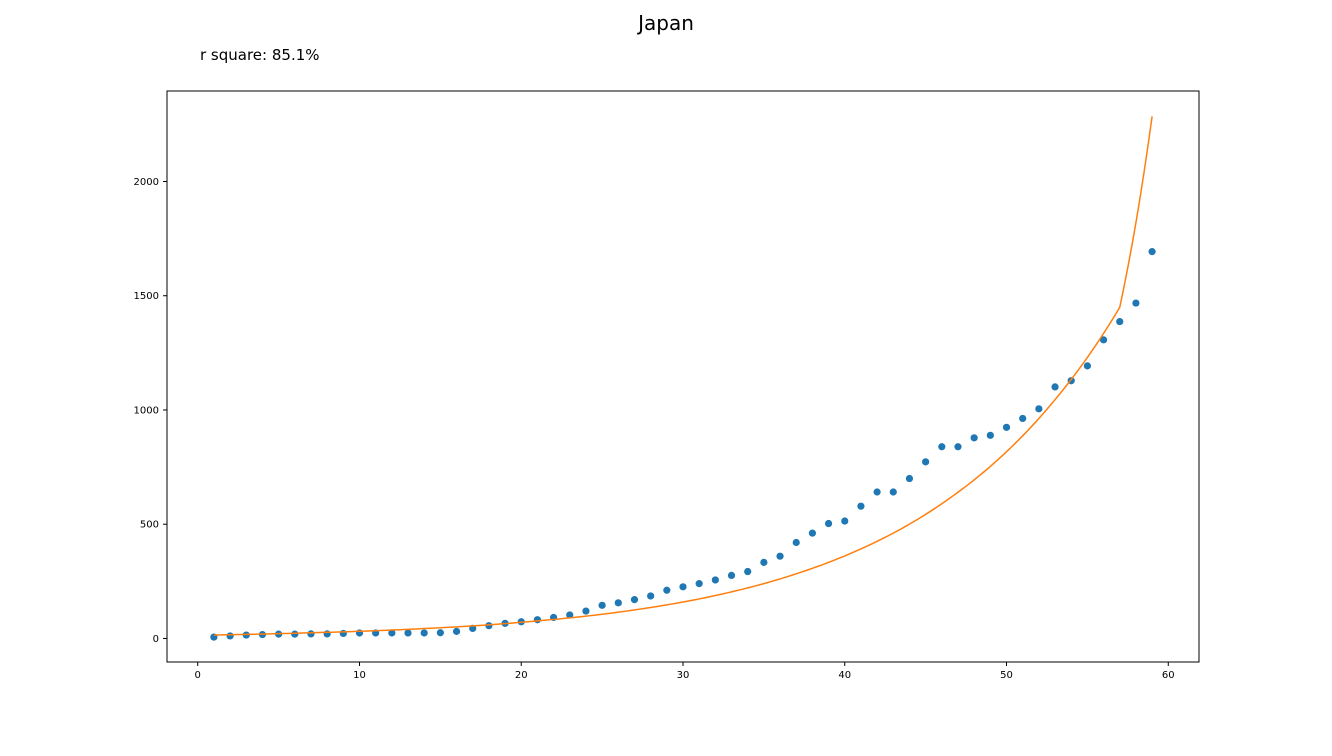 This screenshot has height=756, width=1332. Describe the element at coordinates (1006, 675) in the screenshot. I see `x-tick-label: 50` at that location.